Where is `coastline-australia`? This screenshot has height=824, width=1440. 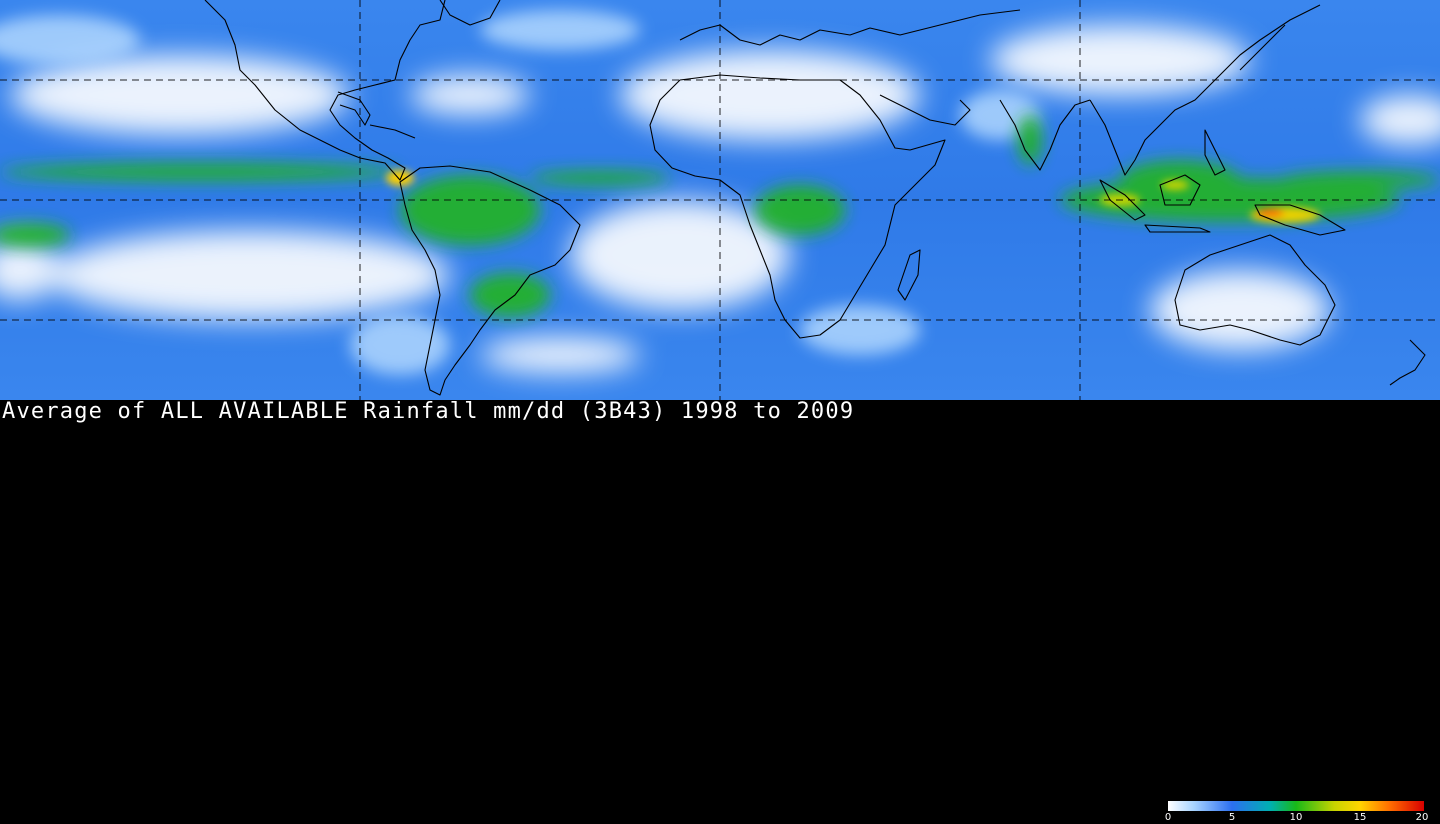
coastline-australia is located at coordinates (1255, 290).